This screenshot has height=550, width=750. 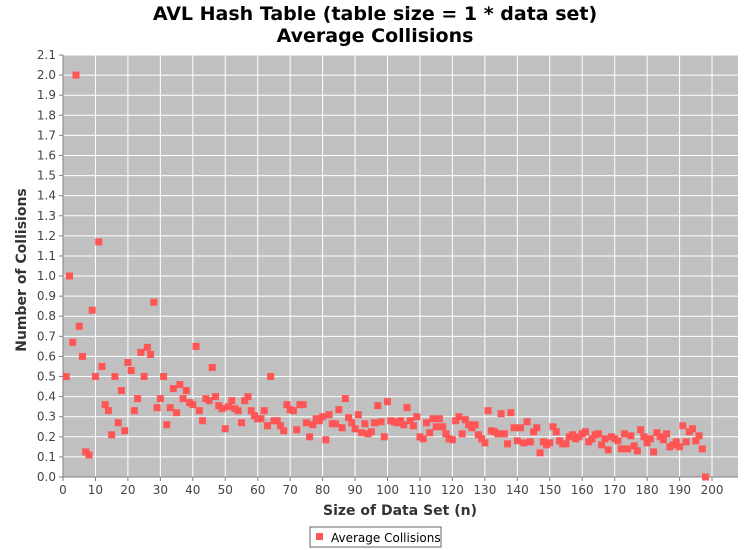 What do you see at coordinates (46, 276) in the screenshot?
I see `y-tick-label: 1.0` at bounding box center [46, 276].